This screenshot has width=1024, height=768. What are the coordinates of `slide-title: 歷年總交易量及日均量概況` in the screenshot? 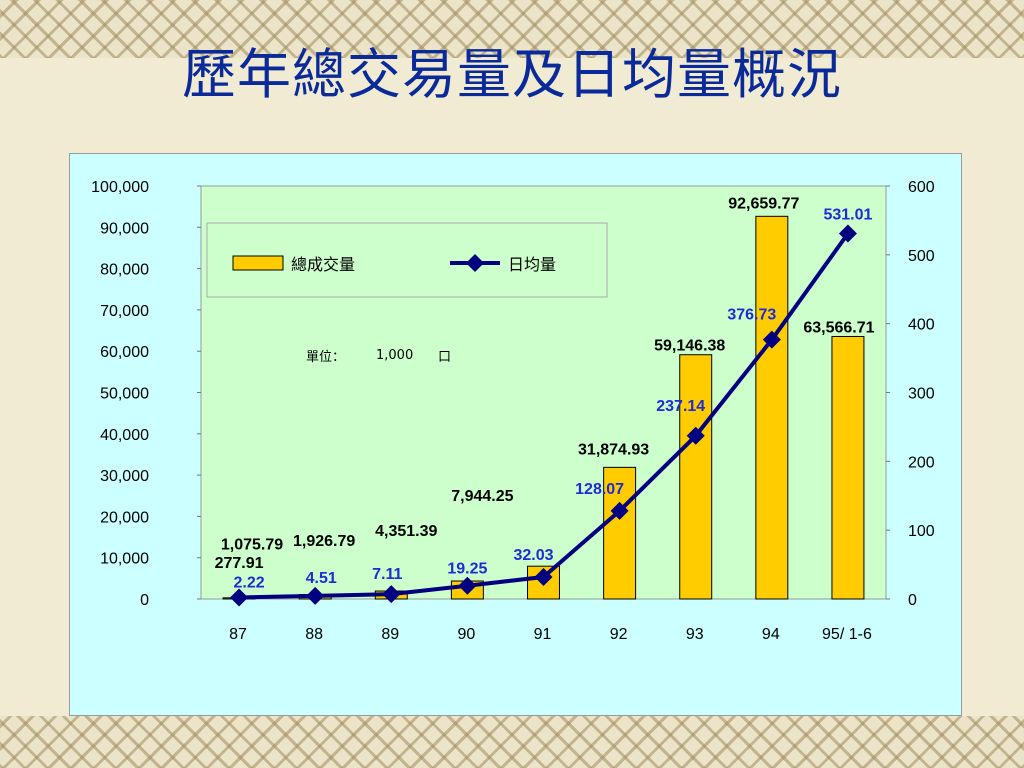 It's located at (512, 74).